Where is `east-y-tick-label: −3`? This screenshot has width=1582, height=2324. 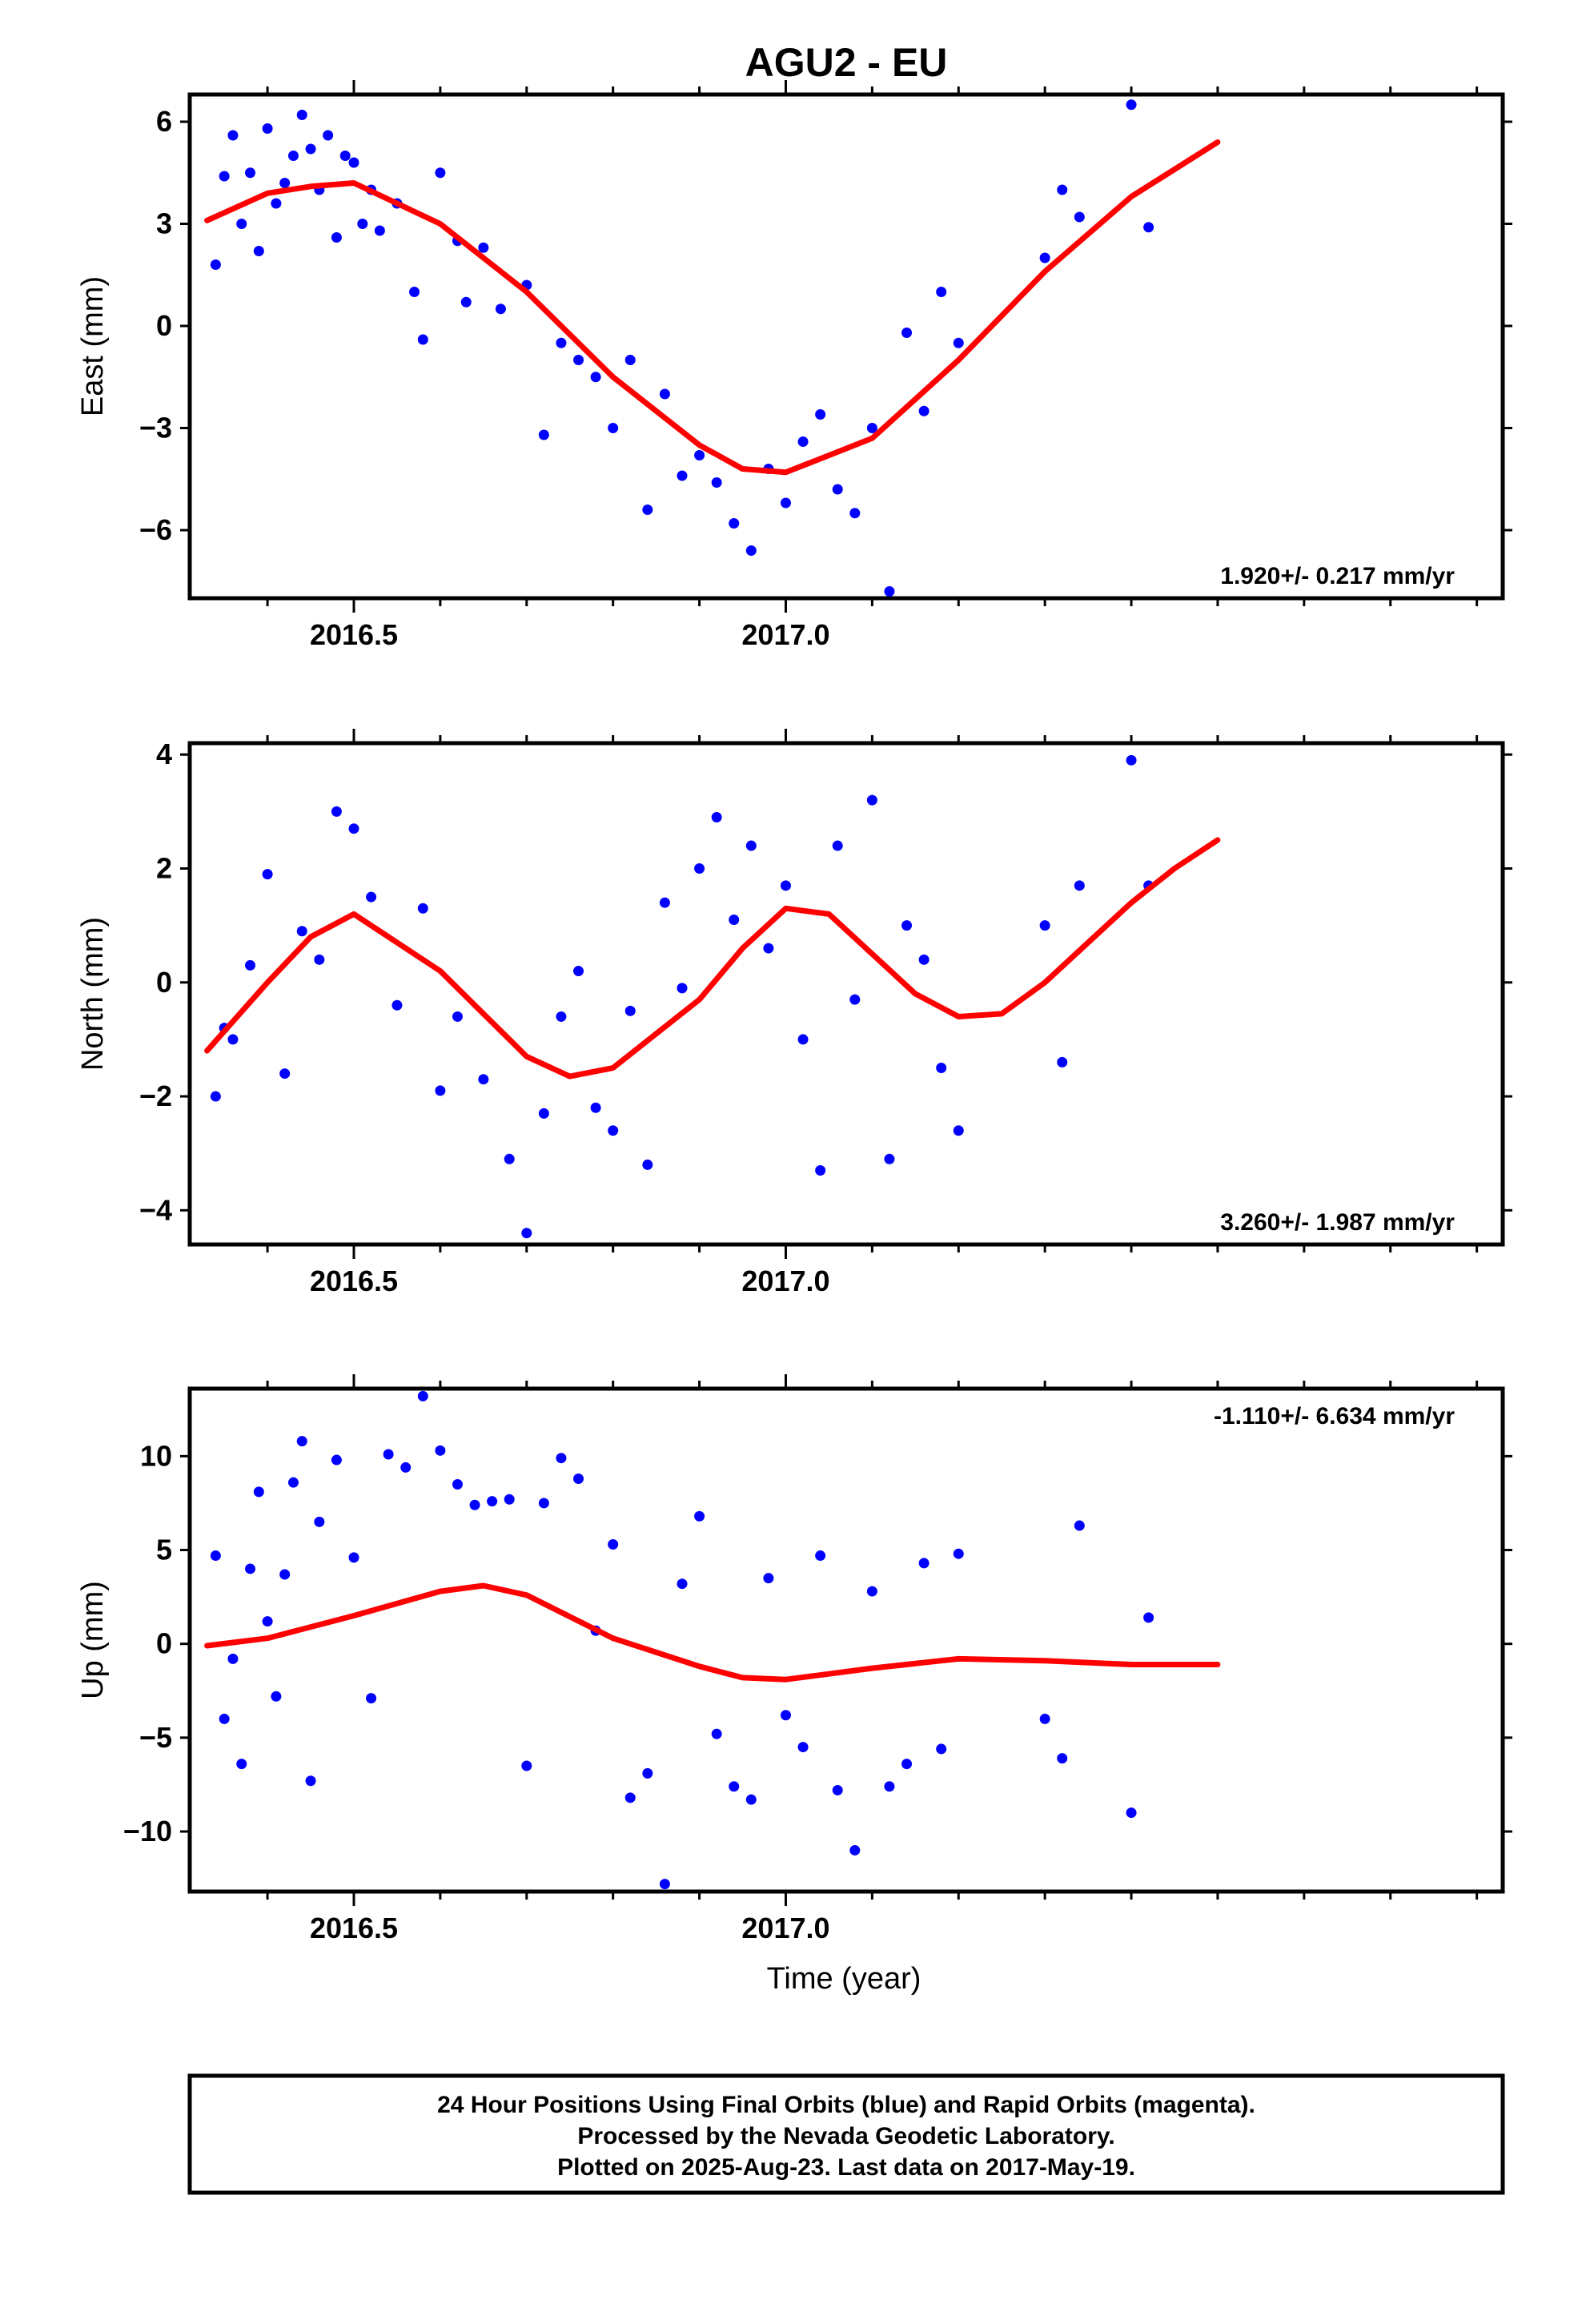 east-y-tick-label: −3 is located at coordinates (155, 428).